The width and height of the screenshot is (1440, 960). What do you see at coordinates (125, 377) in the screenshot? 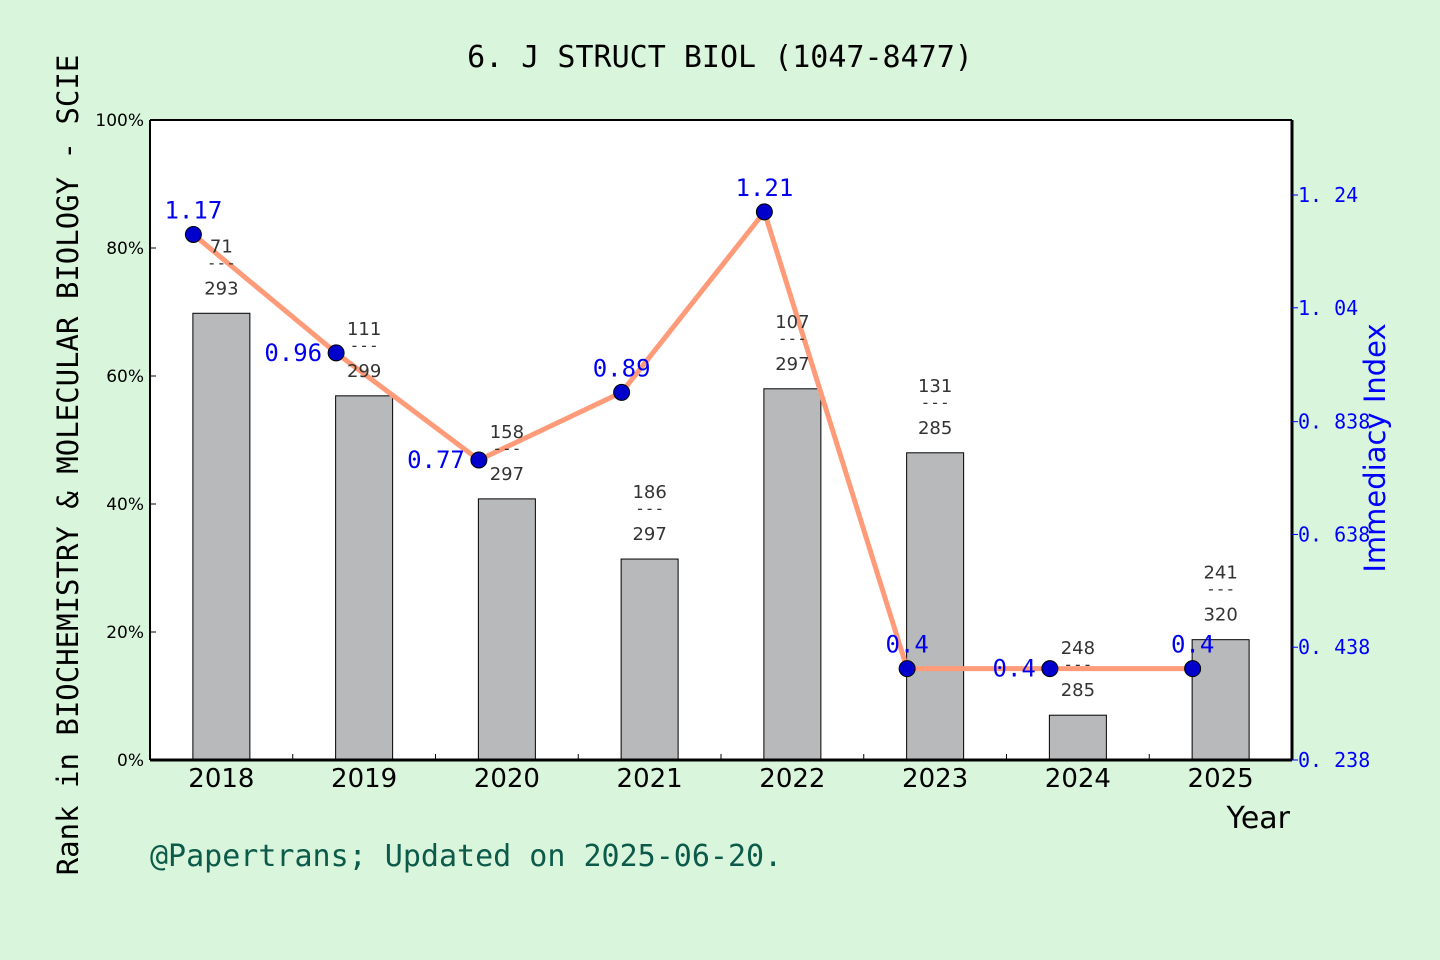
I see `left-tick-label: 60%` at bounding box center [125, 377].